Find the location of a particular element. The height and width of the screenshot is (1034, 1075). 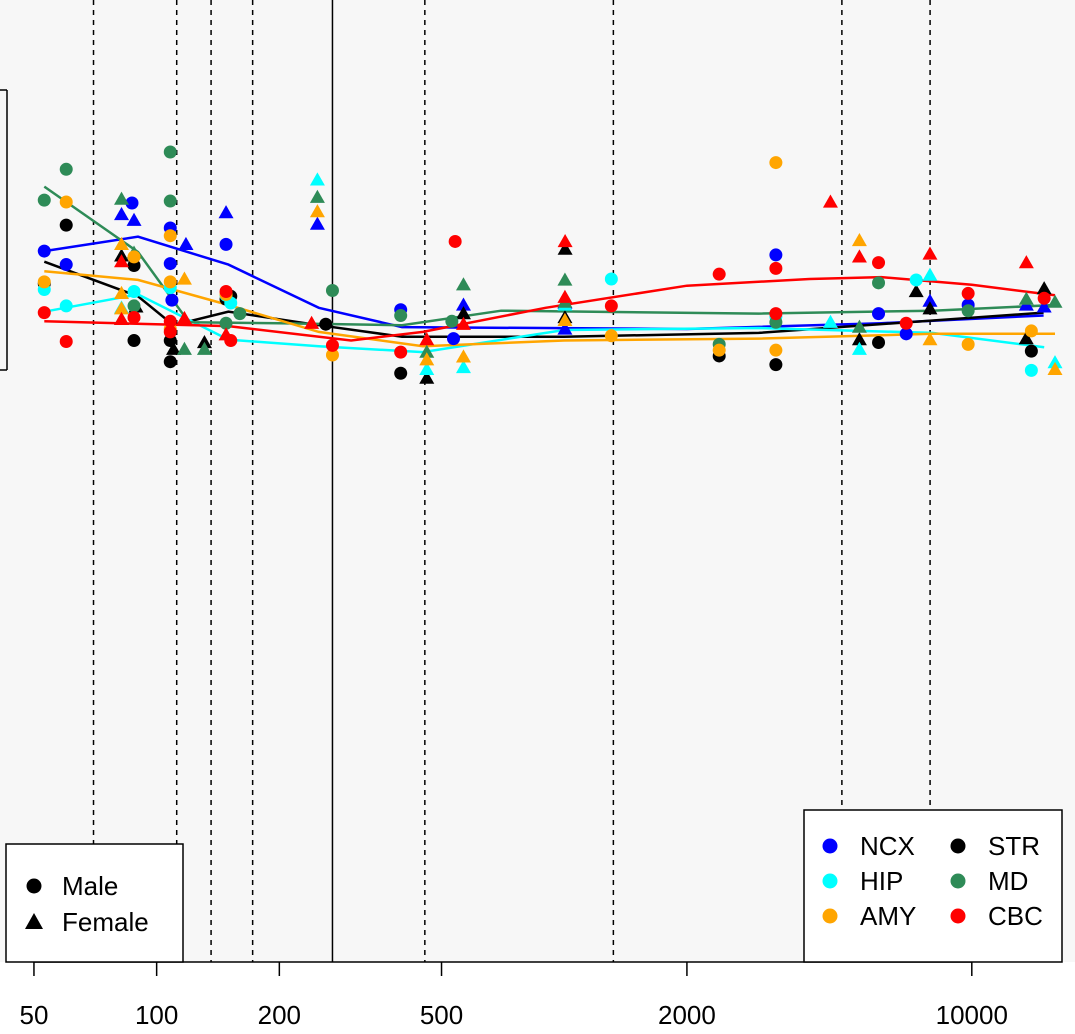

region-legend-label: STR is located at coordinates (1014, 846).